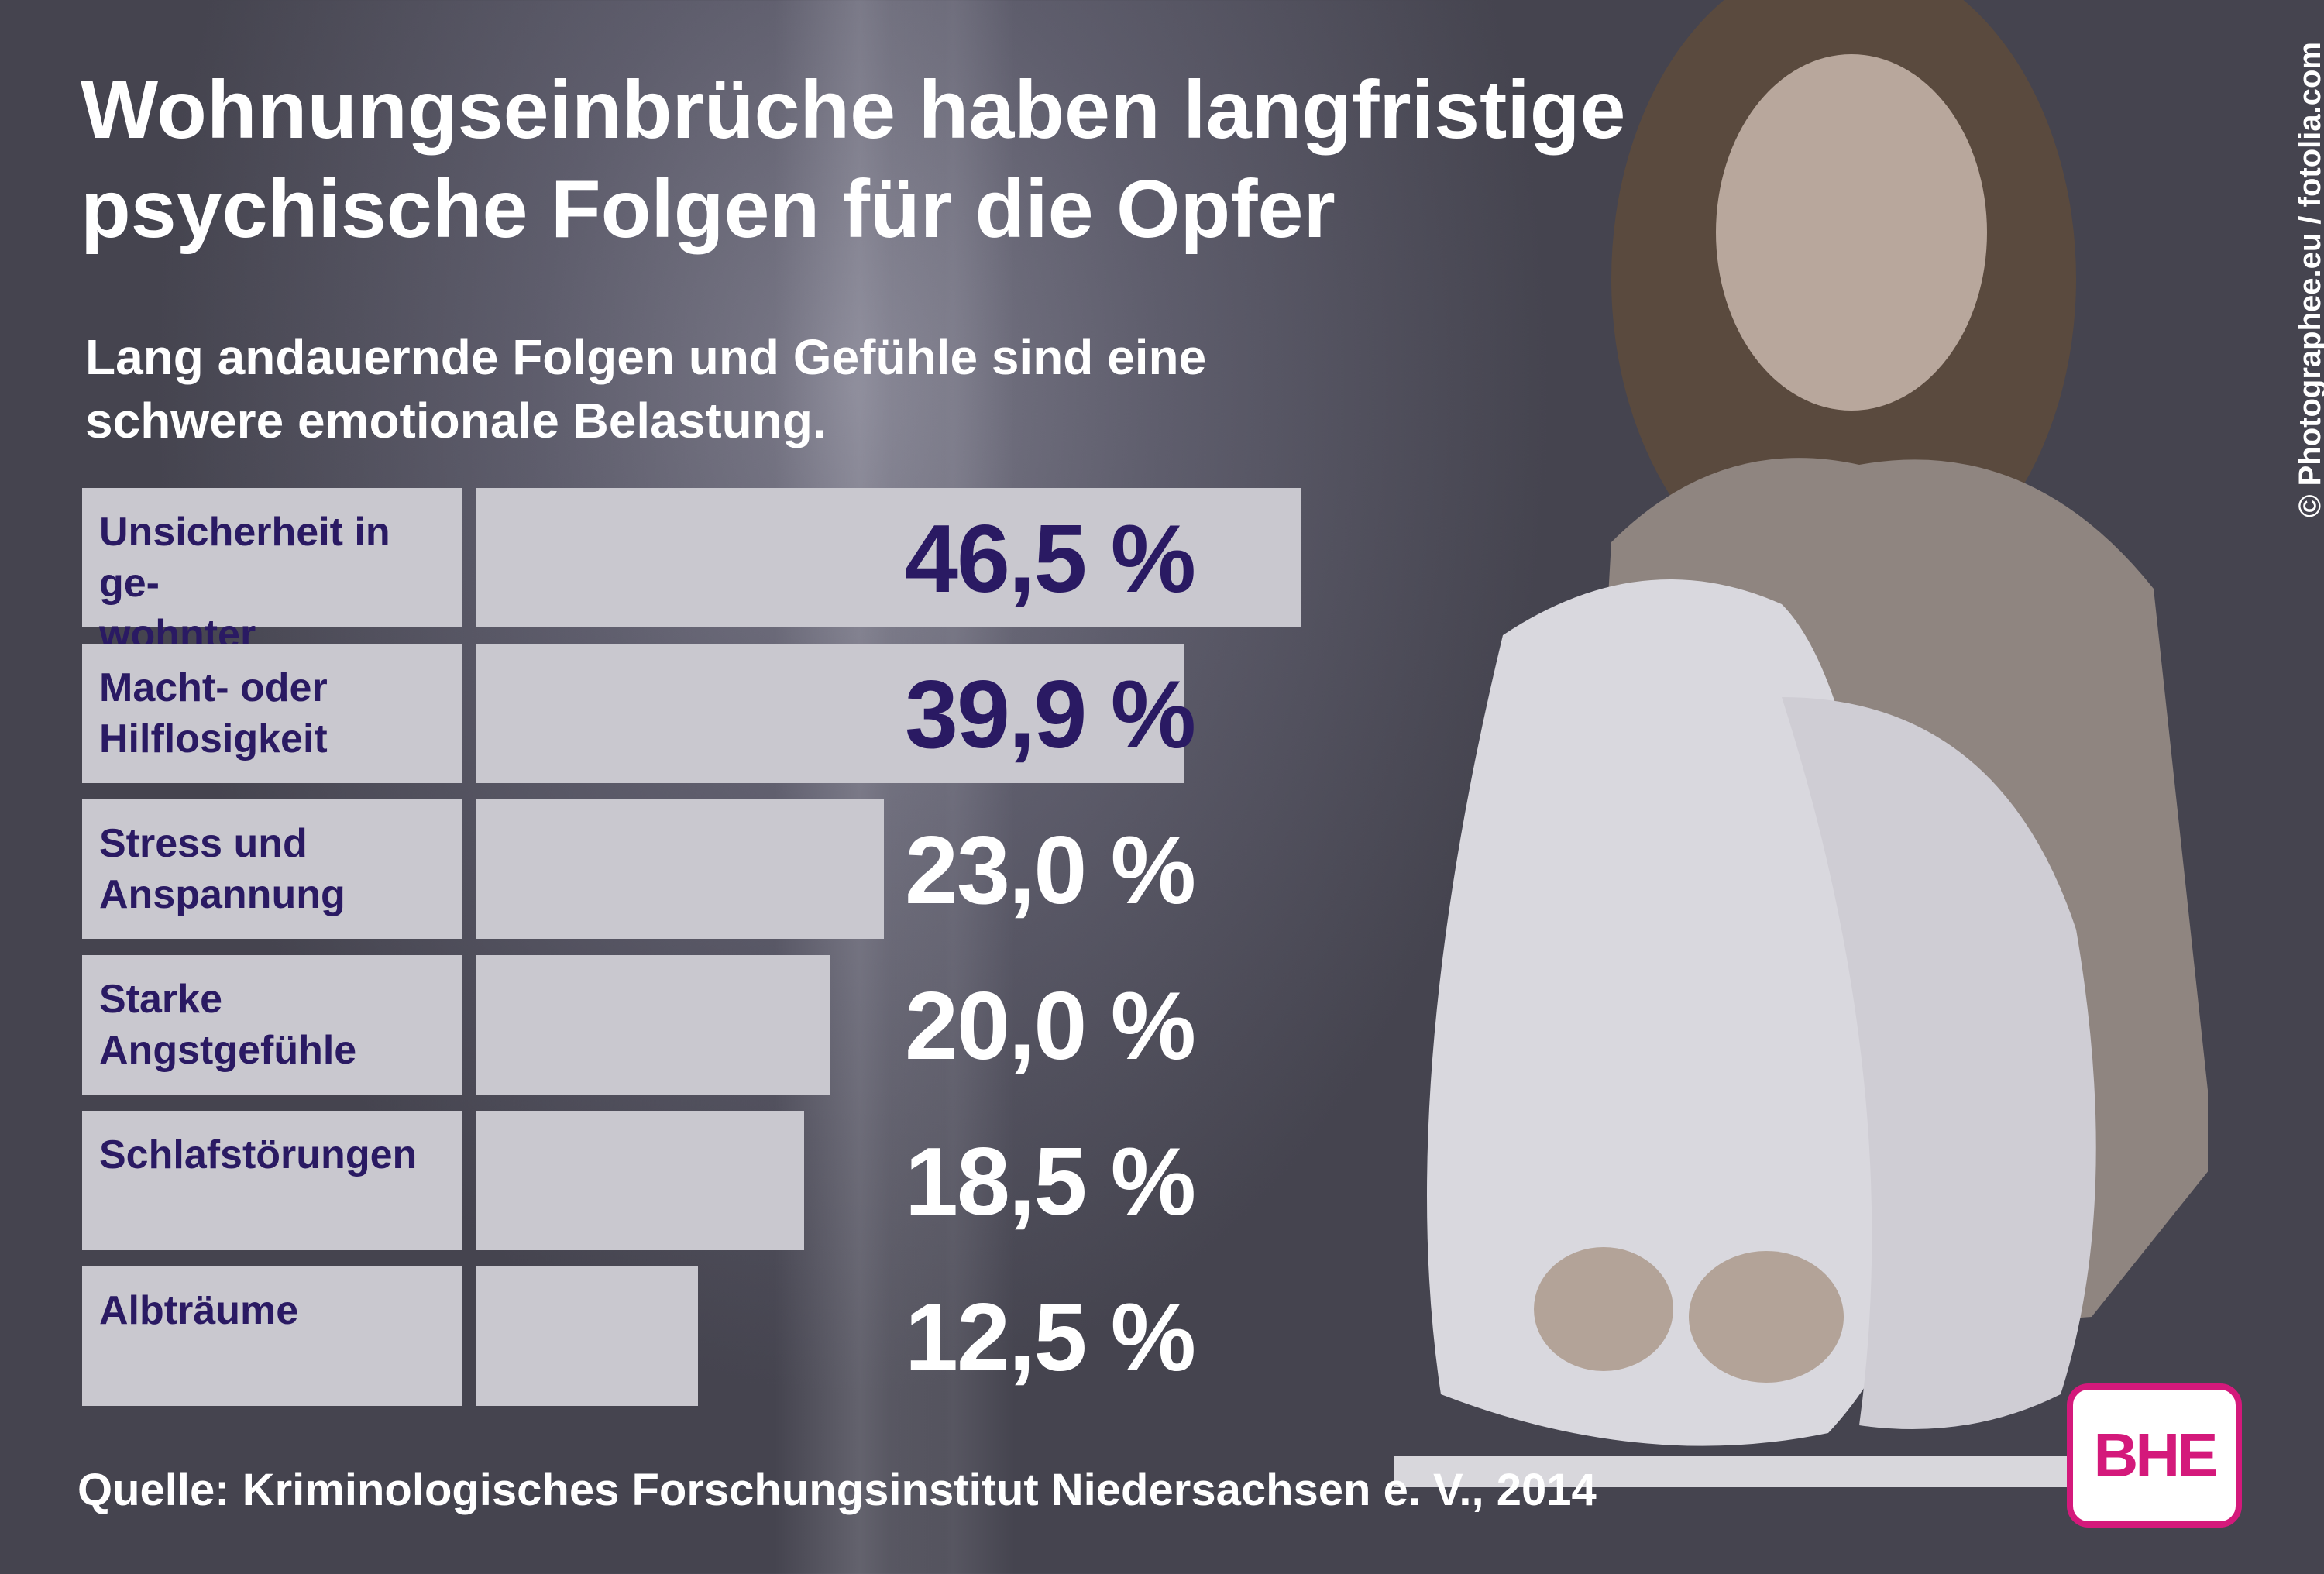 The width and height of the screenshot is (2324, 1574). What do you see at coordinates (2308, 279) in the screenshot?
I see `photo-credit: © Photographee.eu / fotolia.com` at bounding box center [2308, 279].